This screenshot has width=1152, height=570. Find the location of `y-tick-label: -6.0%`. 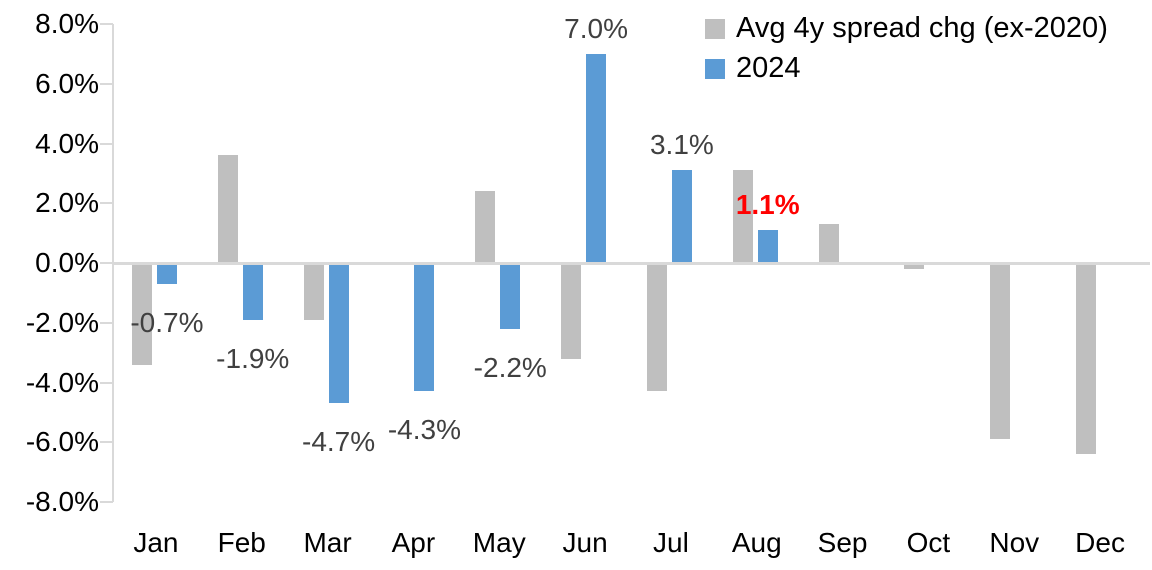

y-tick-label: -6.0% is located at coordinates (62, 442).